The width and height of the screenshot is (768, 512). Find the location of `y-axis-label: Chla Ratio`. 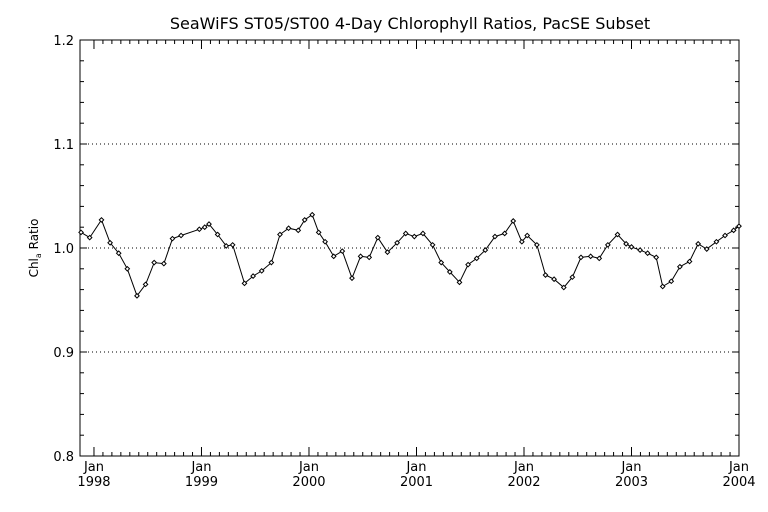

y-axis-label: Chla Ratio is located at coordinates (35, 248).